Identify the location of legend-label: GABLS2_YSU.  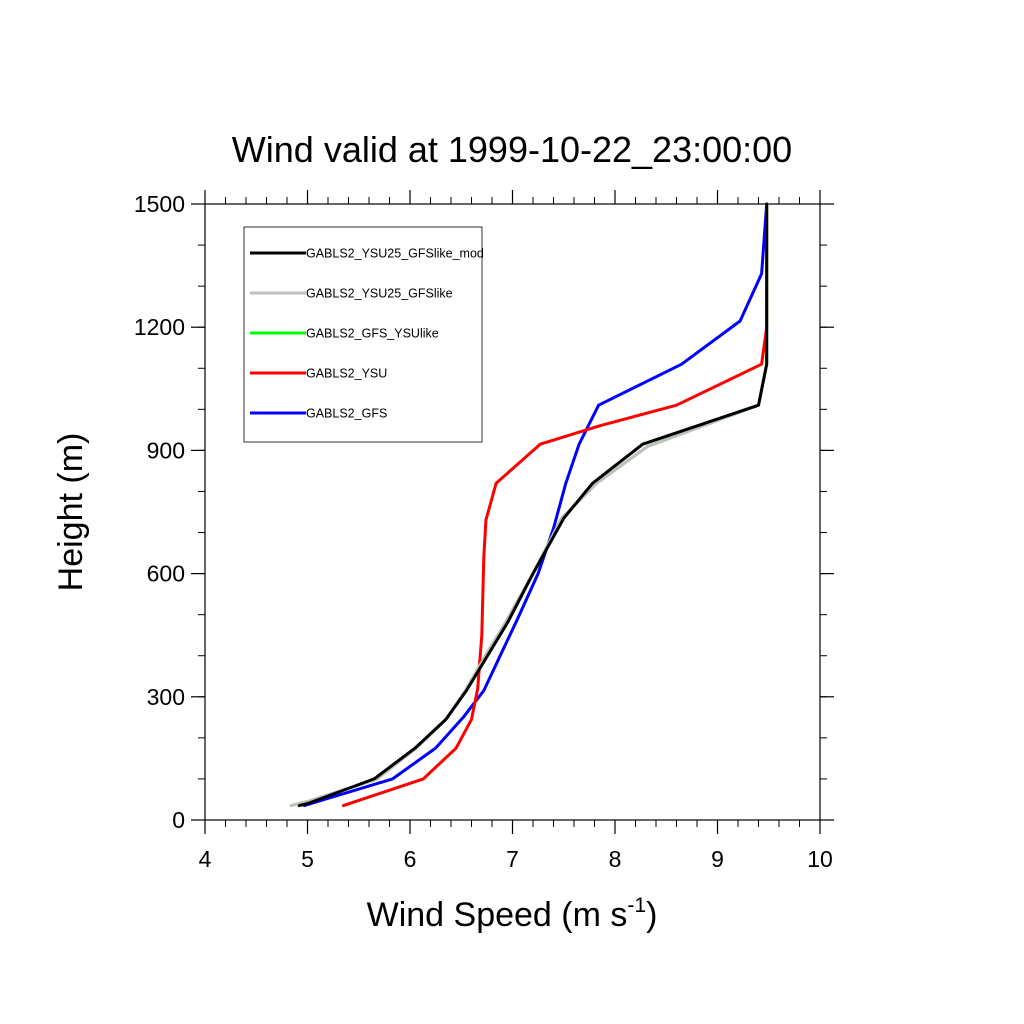
(346, 374).